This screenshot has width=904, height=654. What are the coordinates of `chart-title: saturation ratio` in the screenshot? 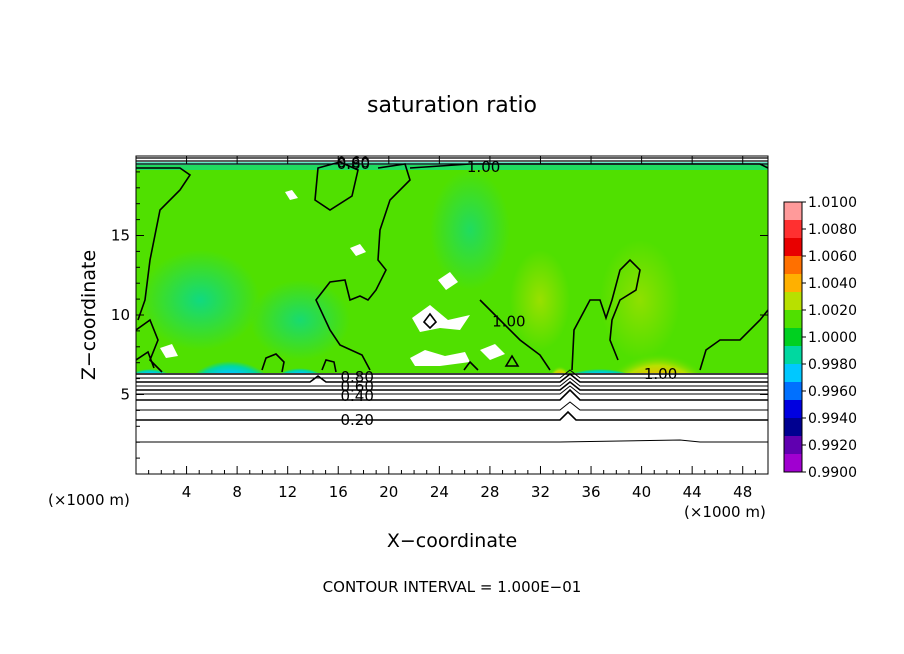 It's located at (452, 105).